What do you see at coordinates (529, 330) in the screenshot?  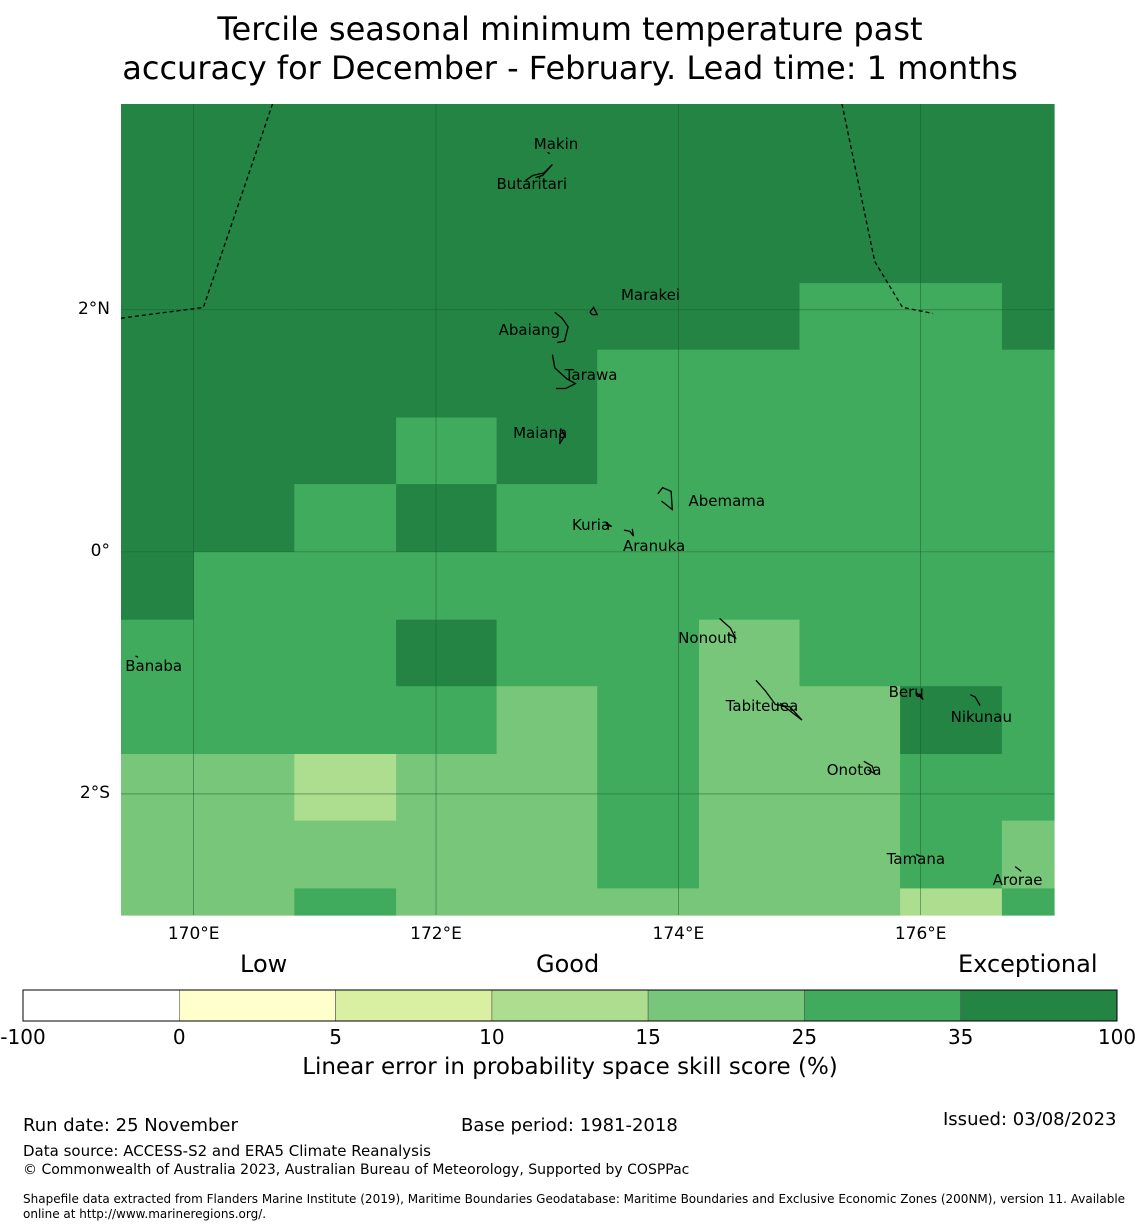 I see `island-label-abaiang: Abaiang` at bounding box center [529, 330].